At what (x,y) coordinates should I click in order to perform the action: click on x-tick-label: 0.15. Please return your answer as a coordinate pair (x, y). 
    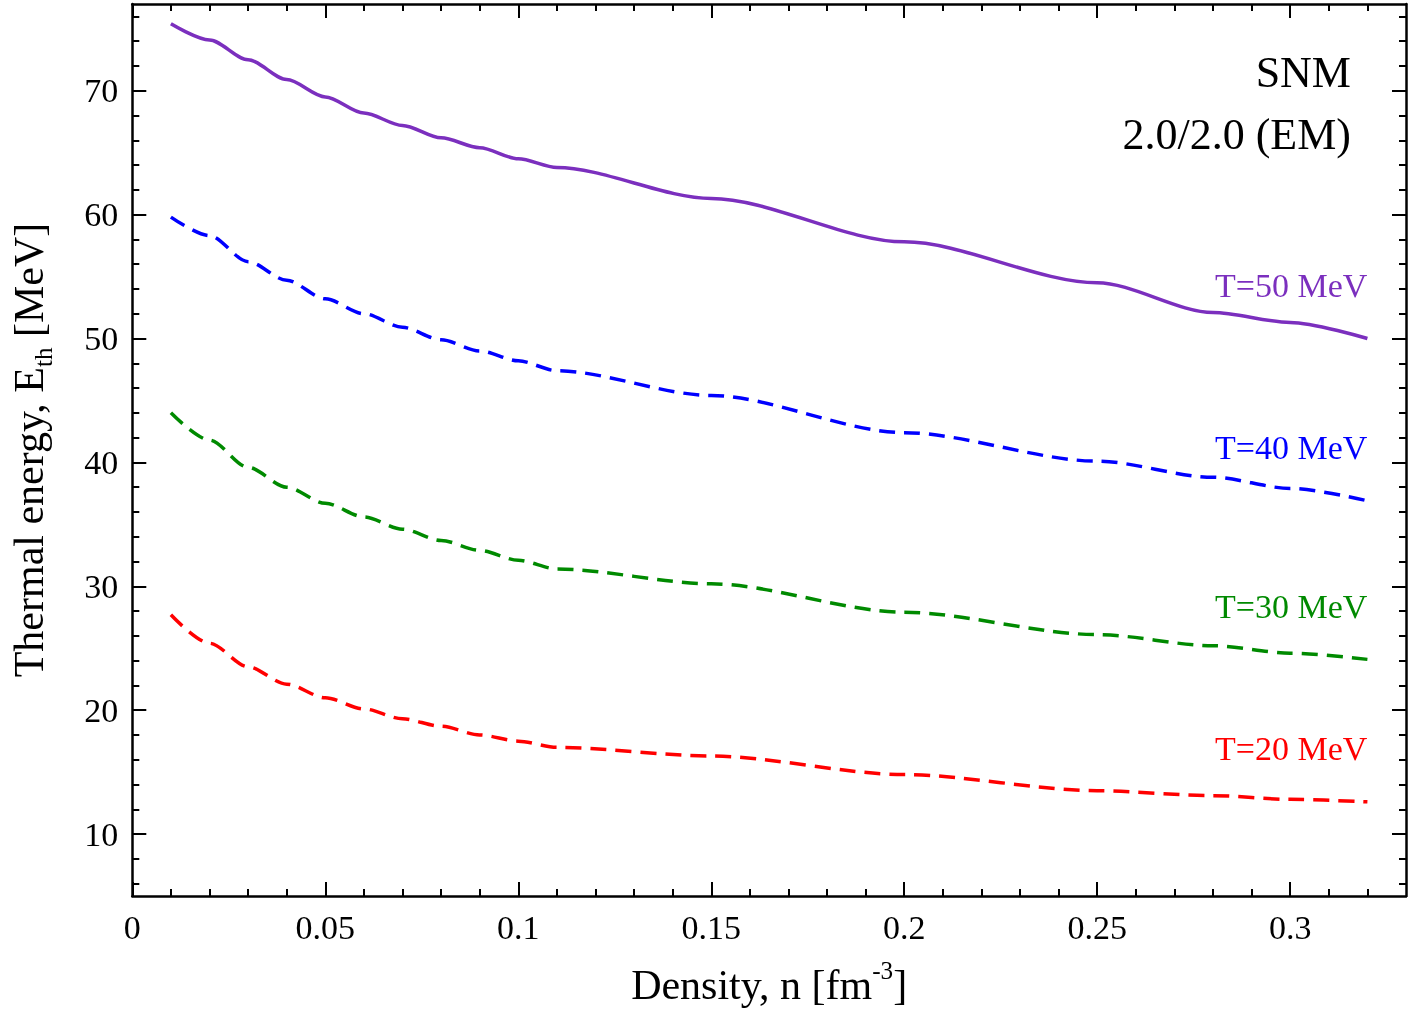
    Looking at the image, I should click on (711, 927).